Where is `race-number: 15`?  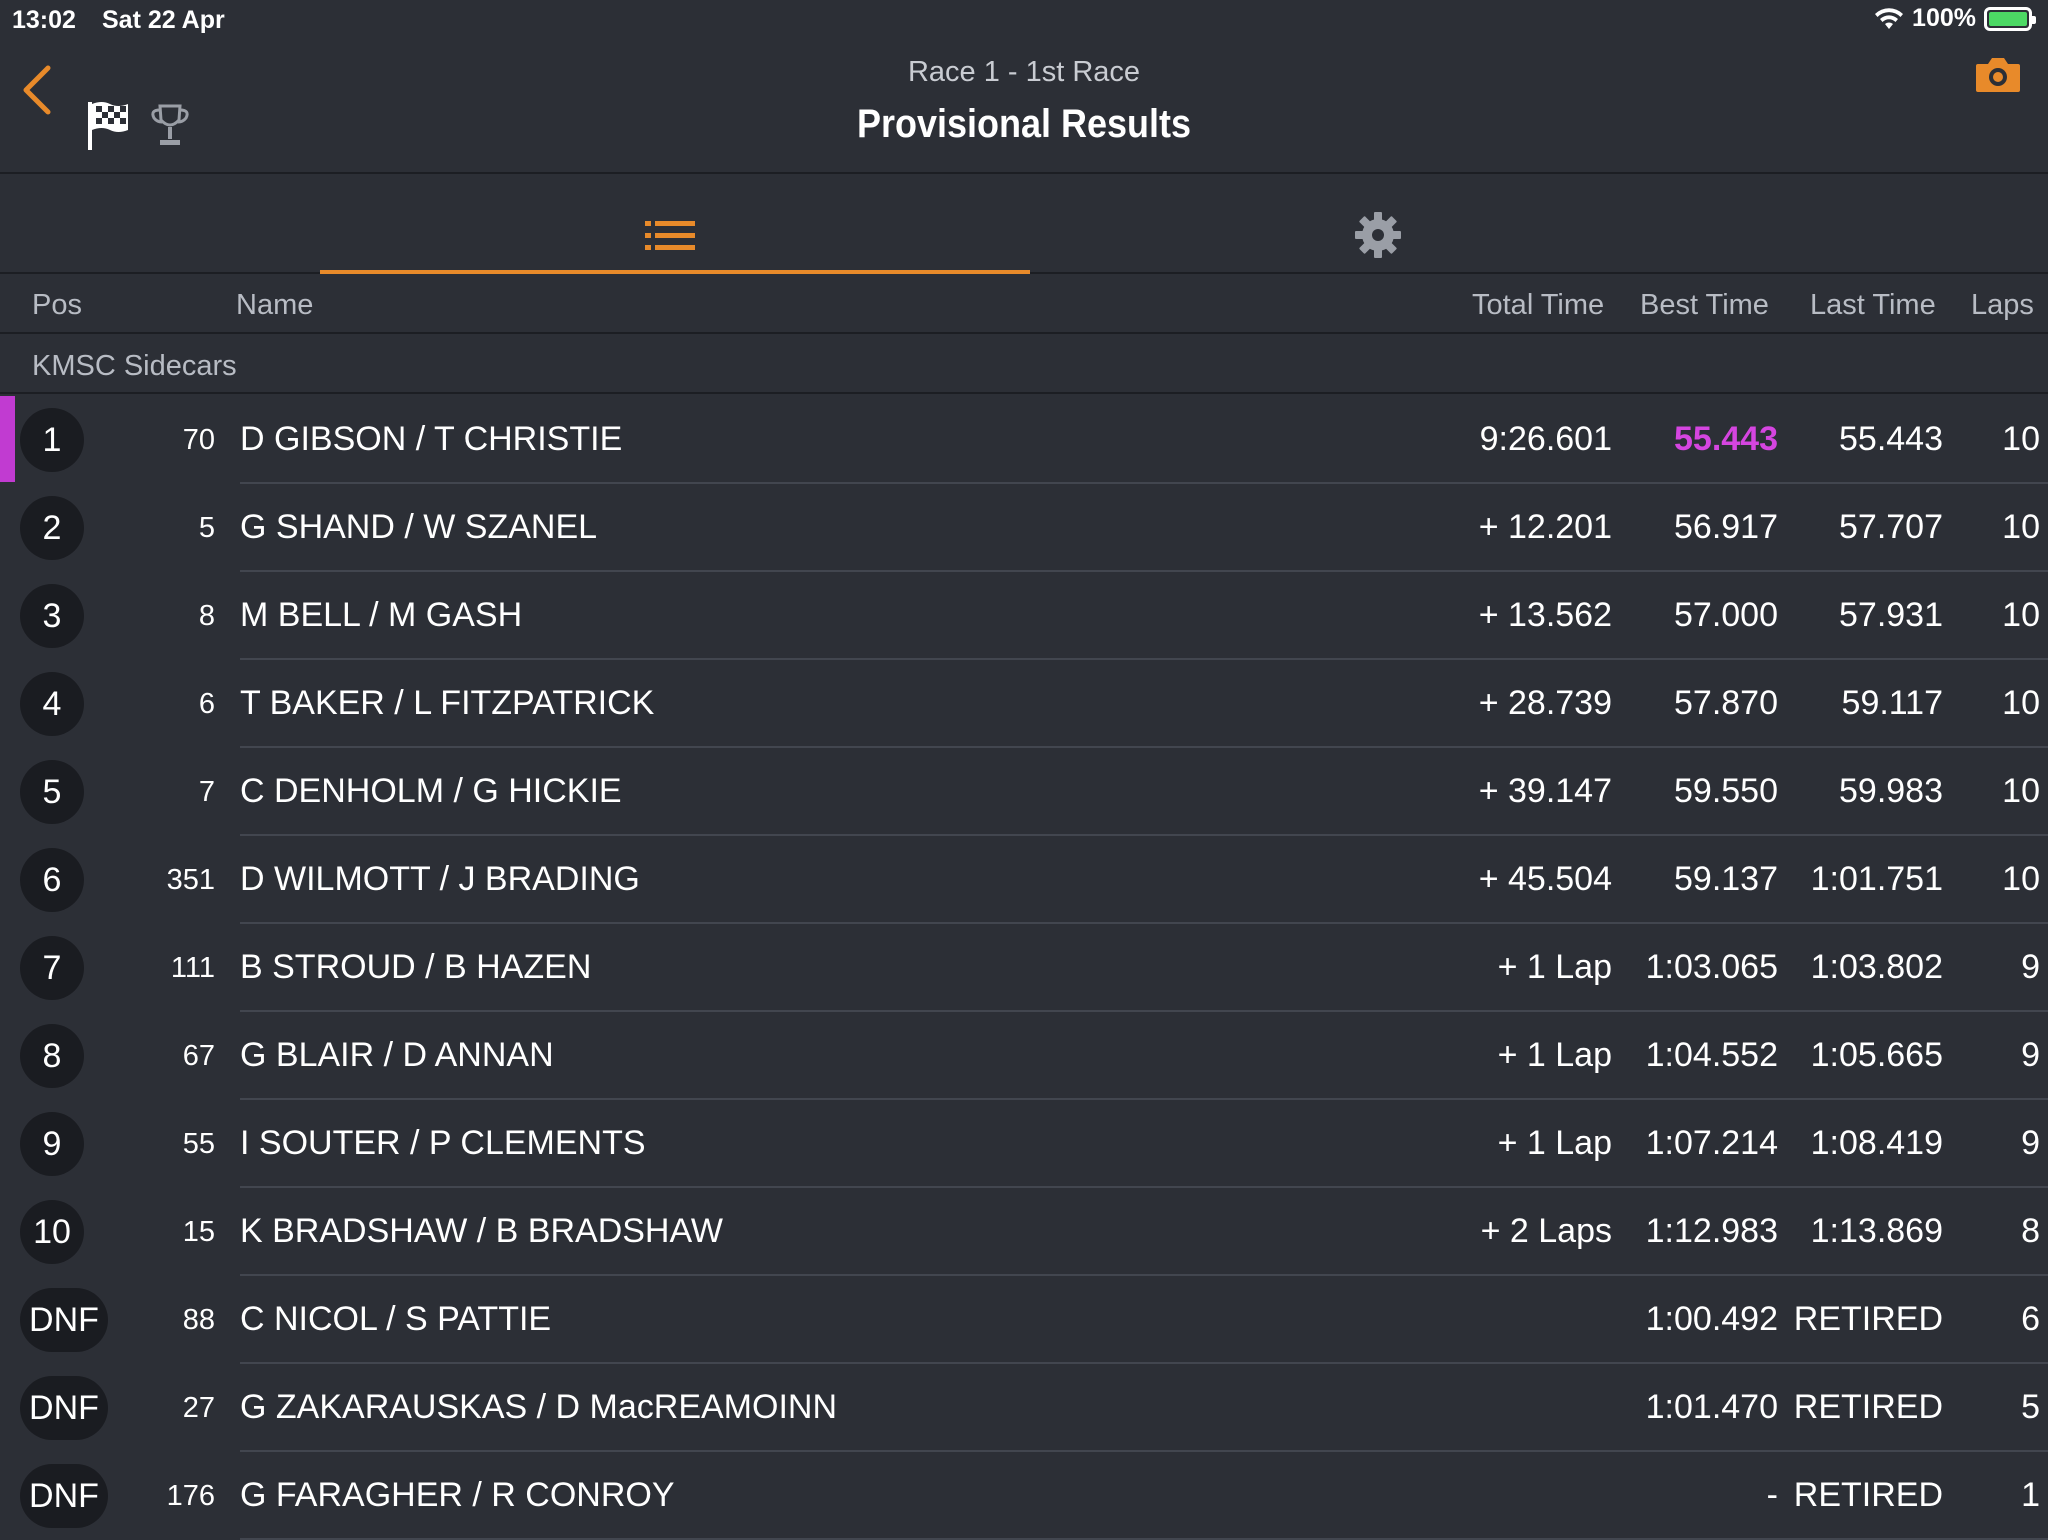
race-number: 15 is located at coordinates (198, 1232).